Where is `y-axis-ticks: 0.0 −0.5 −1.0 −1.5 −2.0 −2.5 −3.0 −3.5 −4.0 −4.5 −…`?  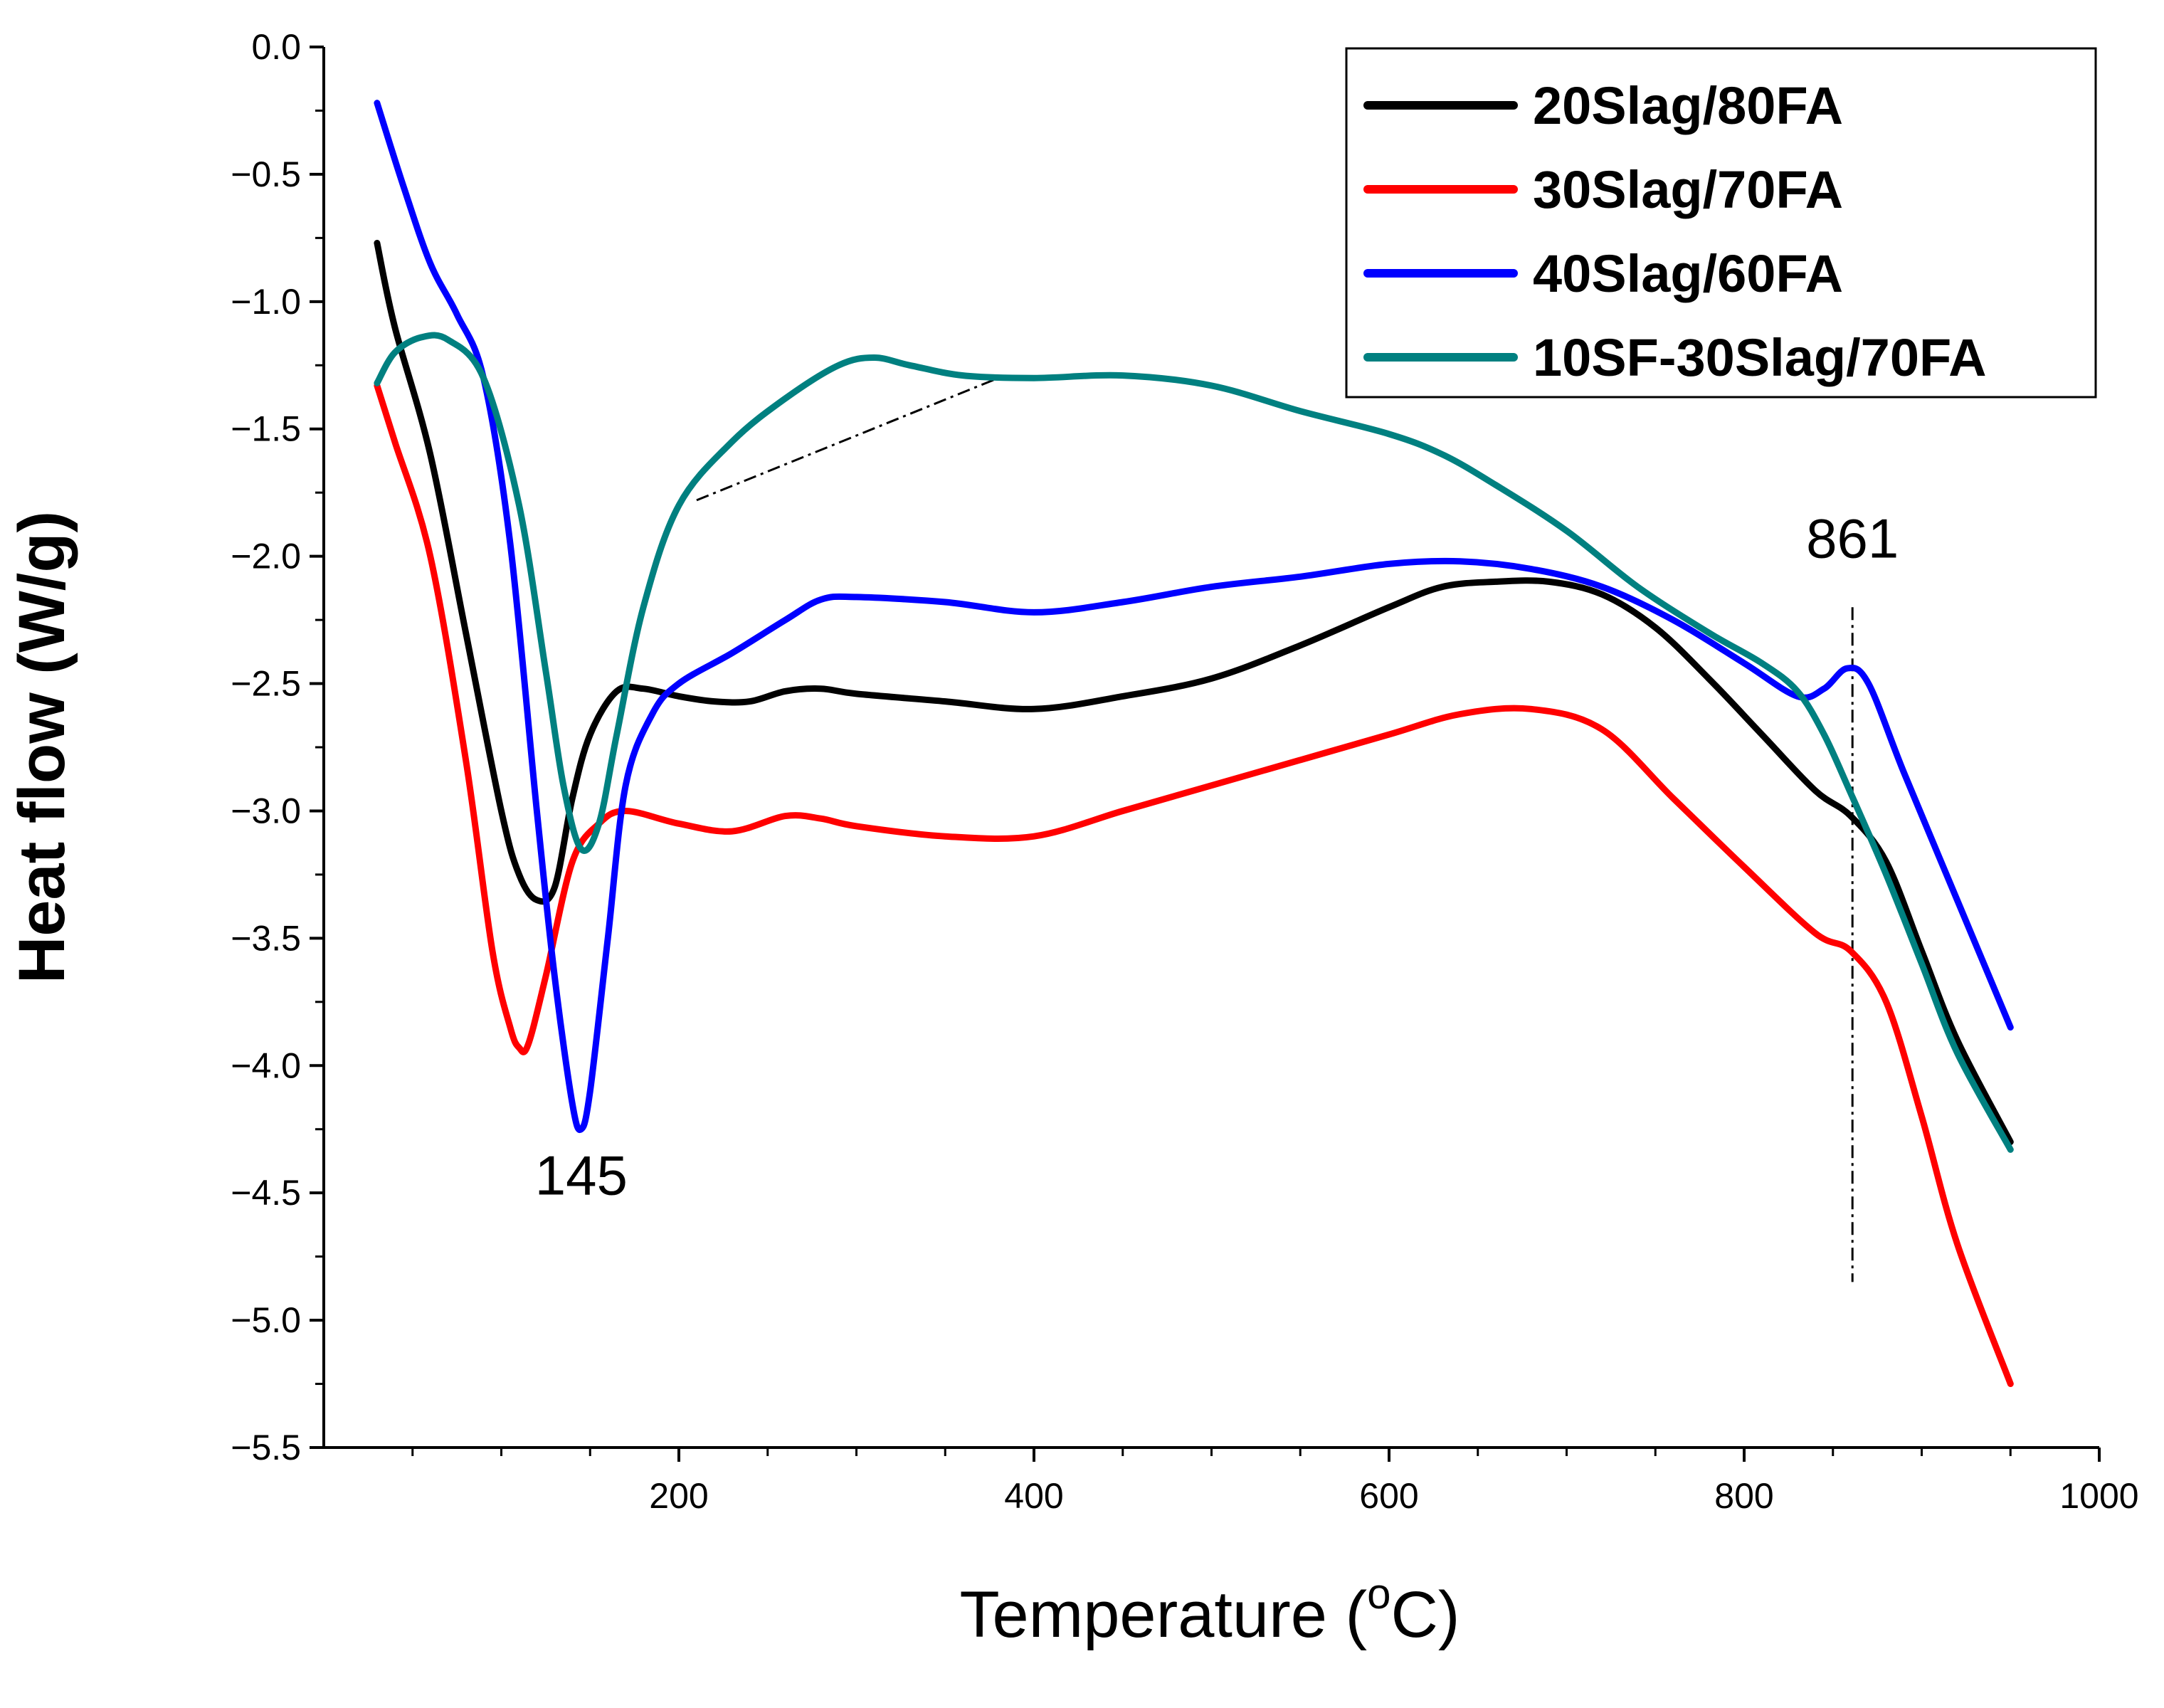 y-axis-ticks: 0.0 −0.5 −1.0 −1.5 −2.0 −2.5 −3.0 −3.5 −4.0 −4.5 −… is located at coordinates (277, 747).